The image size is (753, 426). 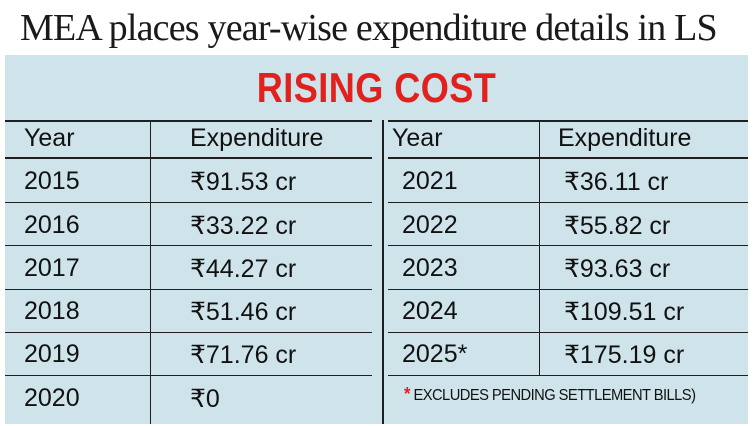 I want to click on right-row-1-expenditure: ₹36.11 cr, so click(x=616, y=182).